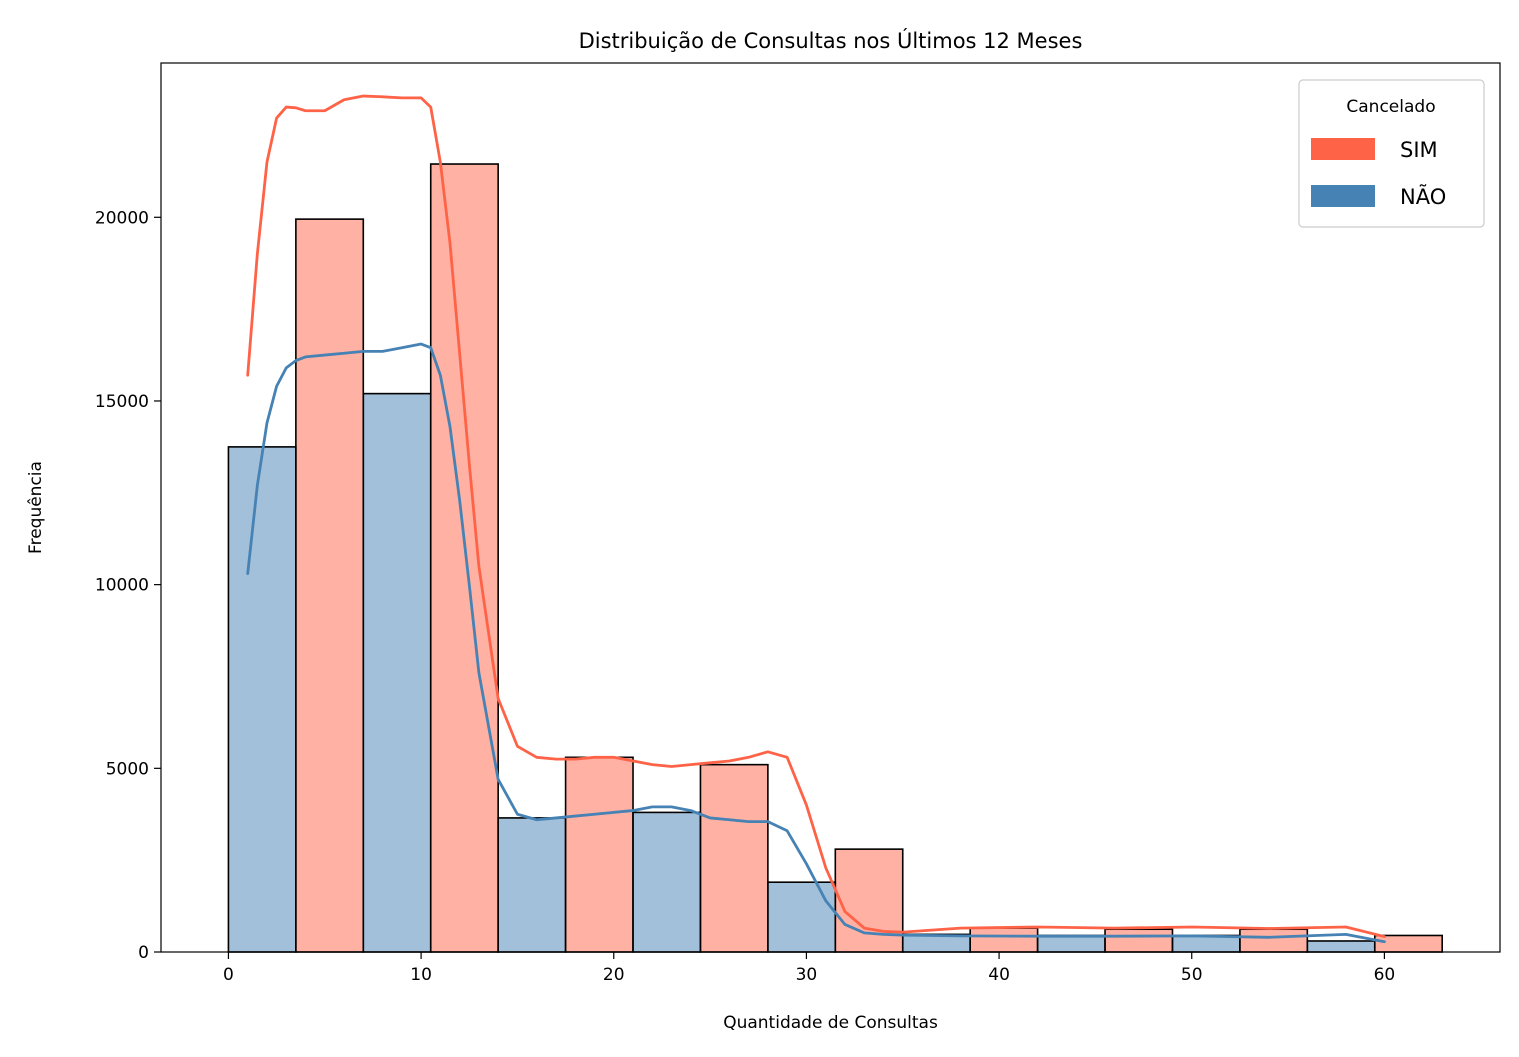 The width and height of the screenshot is (1519, 1057). What do you see at coordinates (999, 975) in the screenshot?
I see `x-tick-label-40: 40` at bounding box center [999, 975].